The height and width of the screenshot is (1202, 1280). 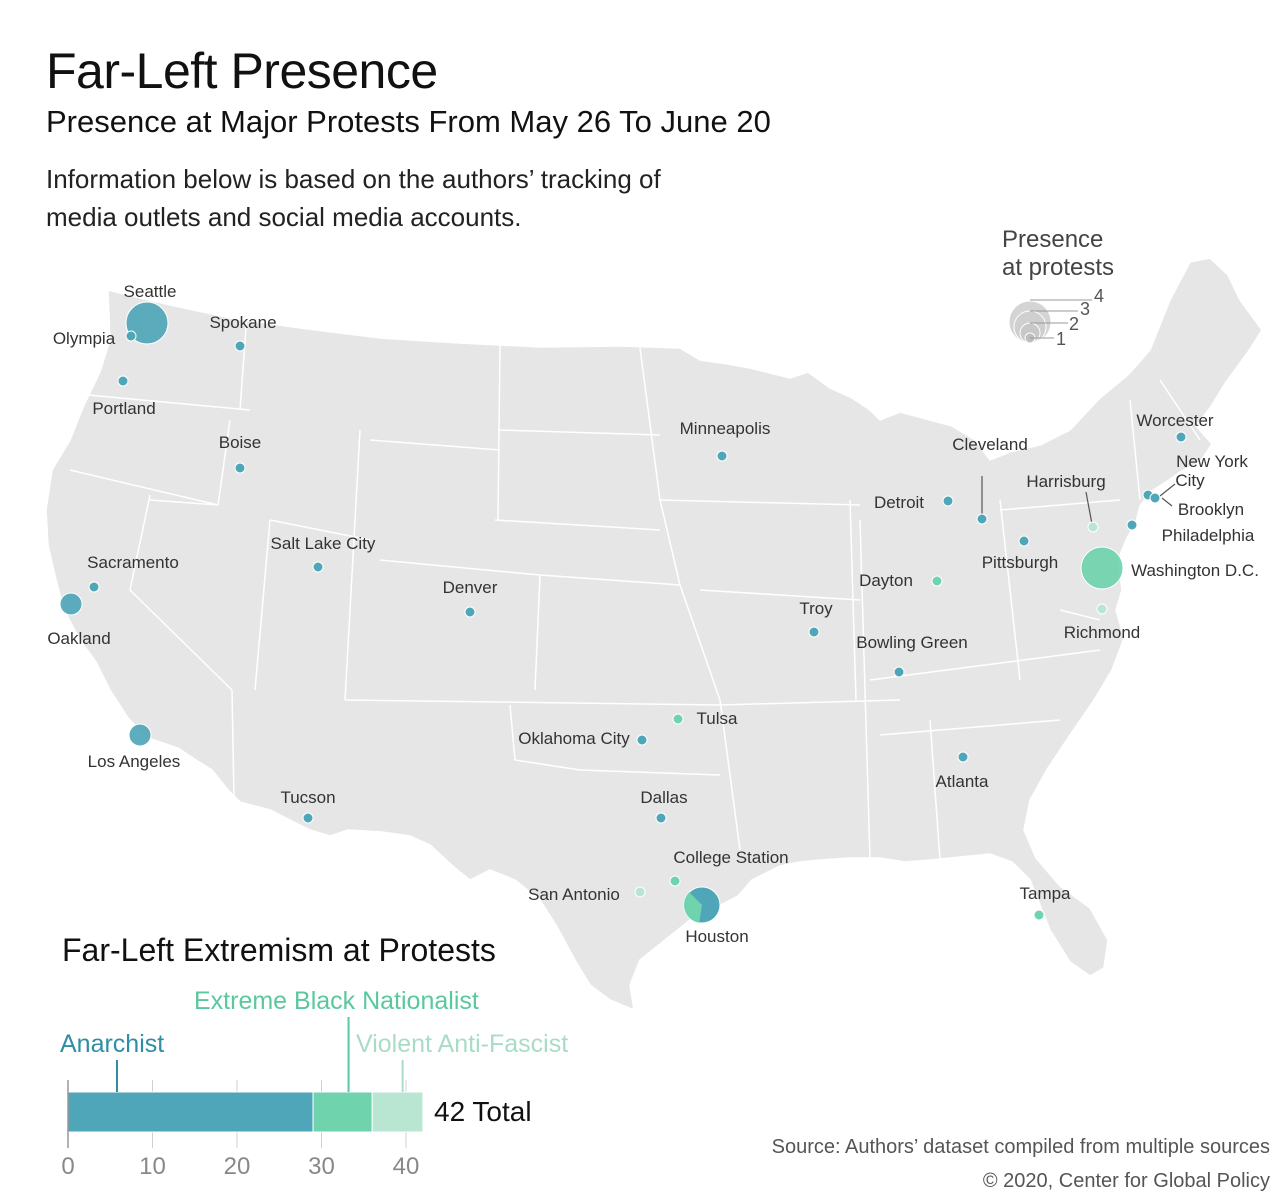 What do you see at coordinates (1085, 309) in the screenshot?
I see `legend-label-3: 3` at bounding box center [1085, 309].